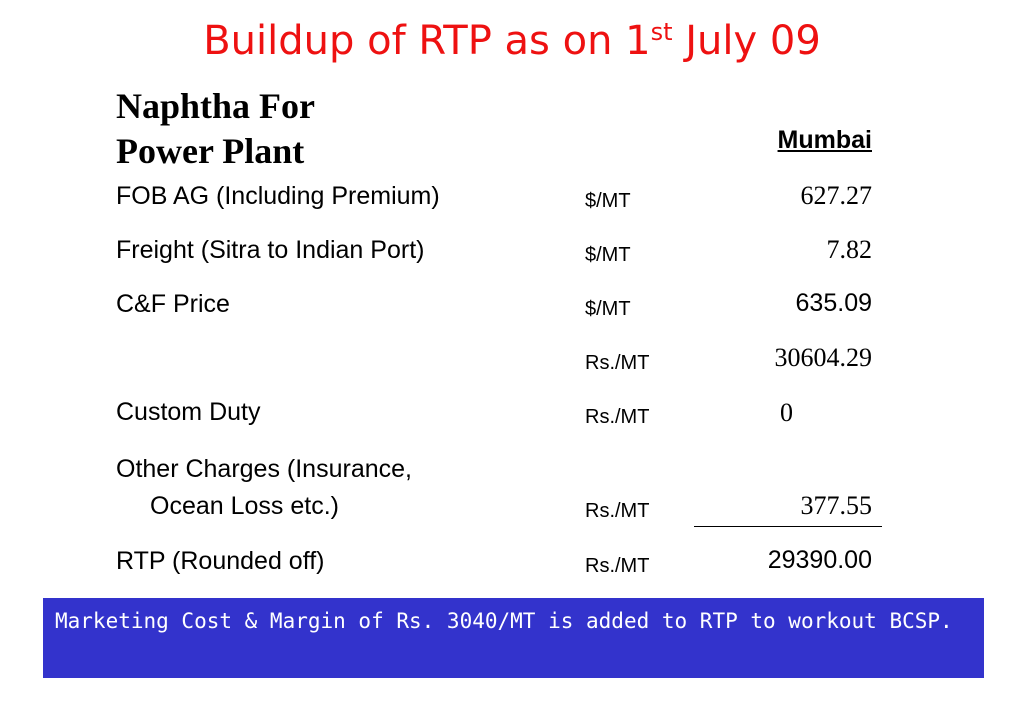  Describe the element at coordinates (617, 566) in the screenshot. I see `row-unit-rtp: Rs./MT` at that location.